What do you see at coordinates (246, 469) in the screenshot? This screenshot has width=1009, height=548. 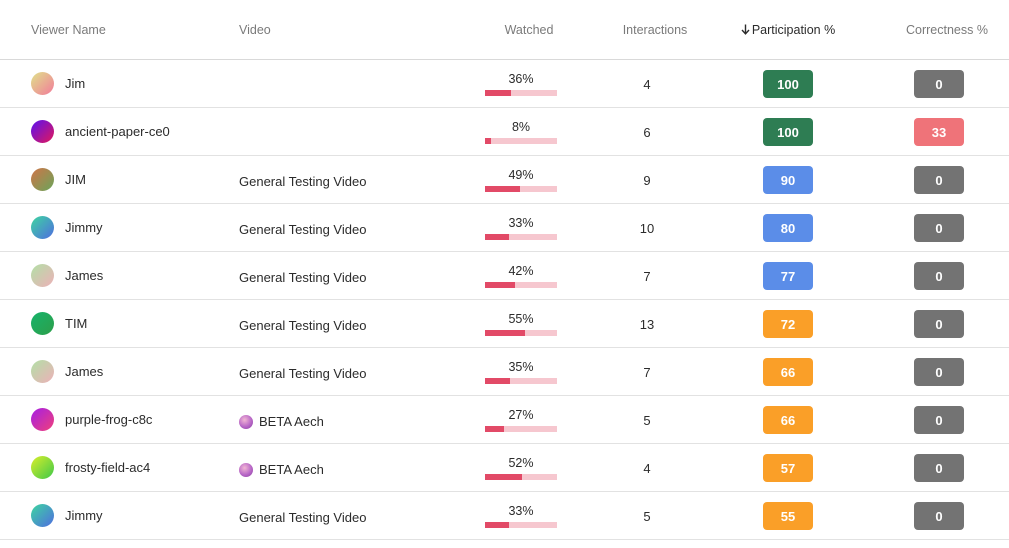 I see `video-emoji-icon` at bounding box center [246, 469].